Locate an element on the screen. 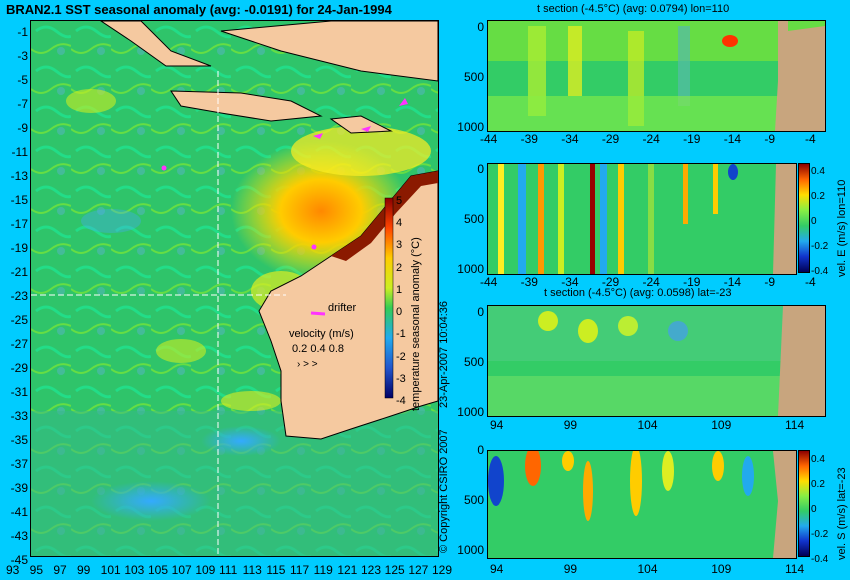  borneo-land is located at coordinates (329, 51).